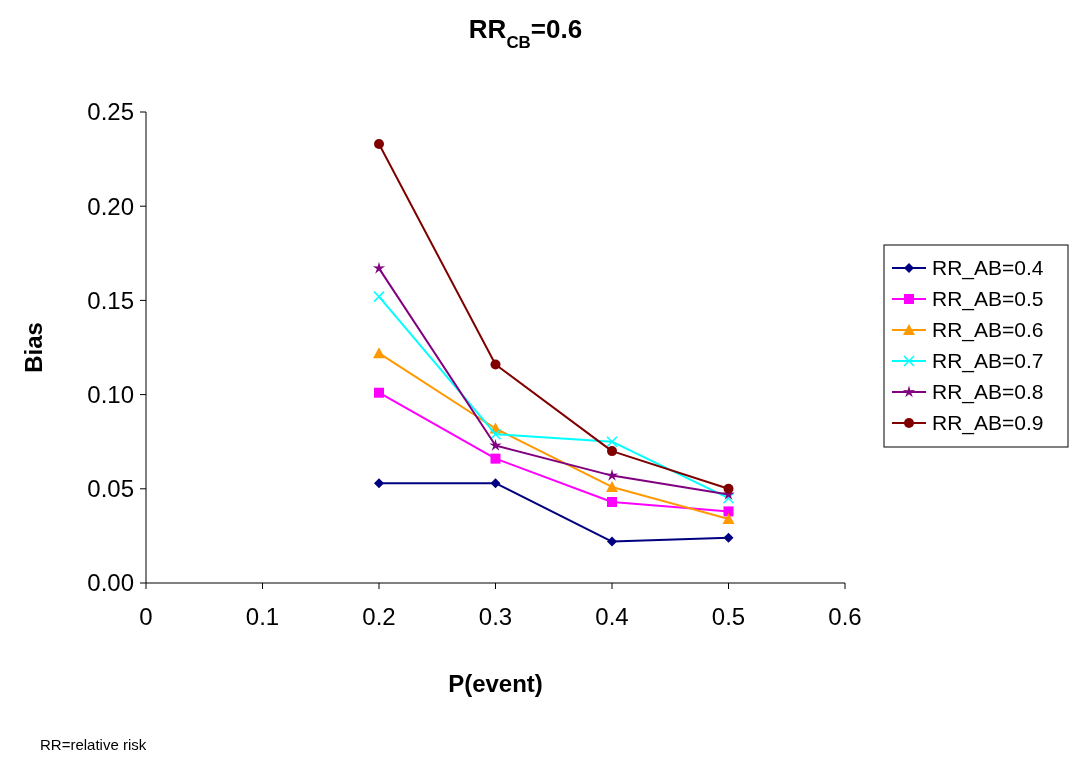  I want to click on legend-label: RR_AB=0.7, so click(988, 361).